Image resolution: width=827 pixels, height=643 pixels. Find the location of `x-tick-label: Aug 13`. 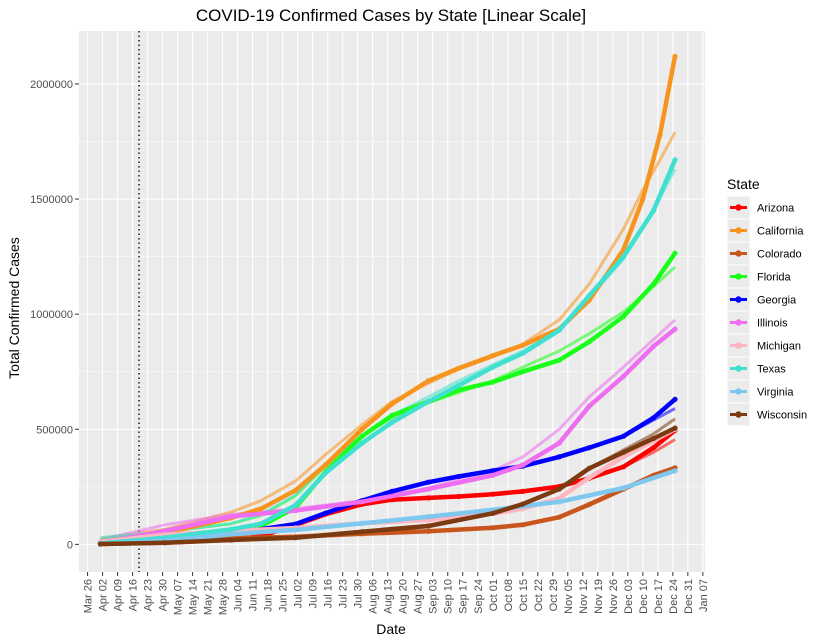

x-tick-label: Aug 13 is located at coordinates (389, 596).